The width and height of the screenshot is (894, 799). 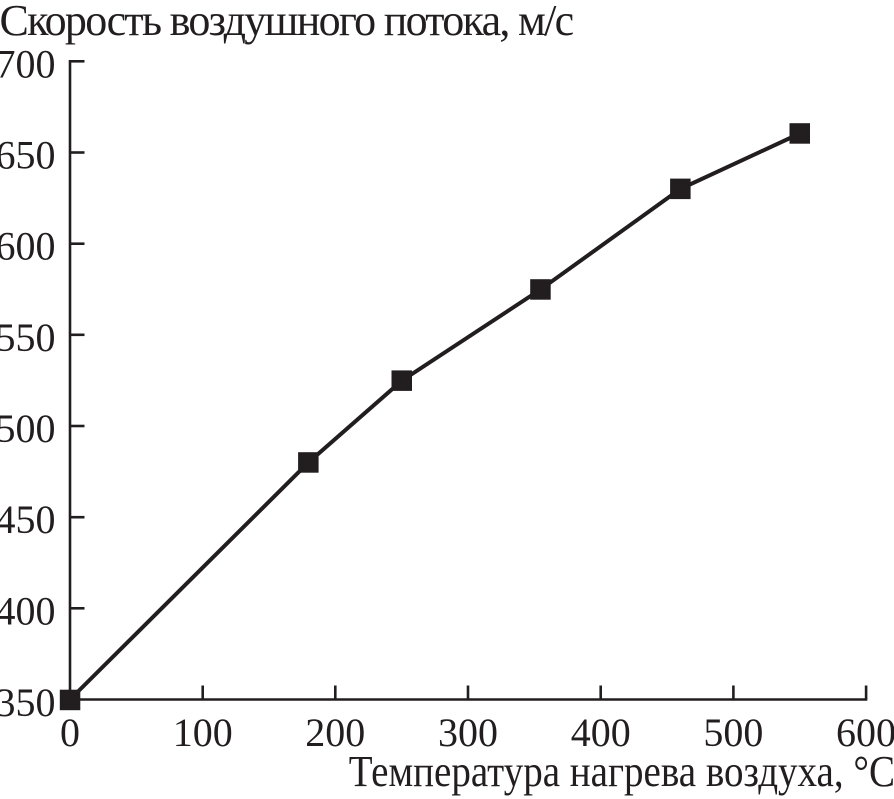 What do you see at coordinates (28, 155) in the screenshot?
I see `svg-text: 650` at bounding box center [28, 155].